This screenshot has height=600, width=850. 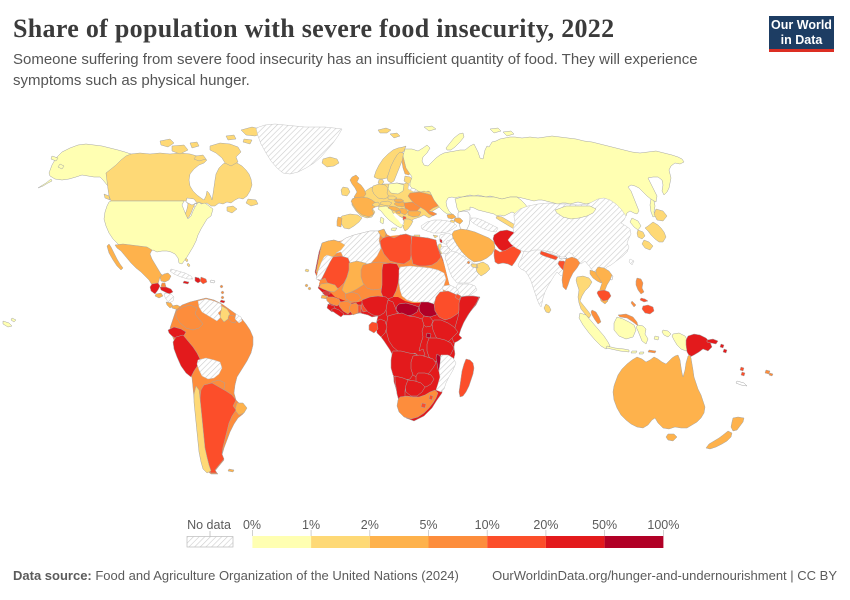 What do you see at coordinates (428, 525) in the screenshot?
I see `svg-text: 5%` at bounding box center [428, 525].